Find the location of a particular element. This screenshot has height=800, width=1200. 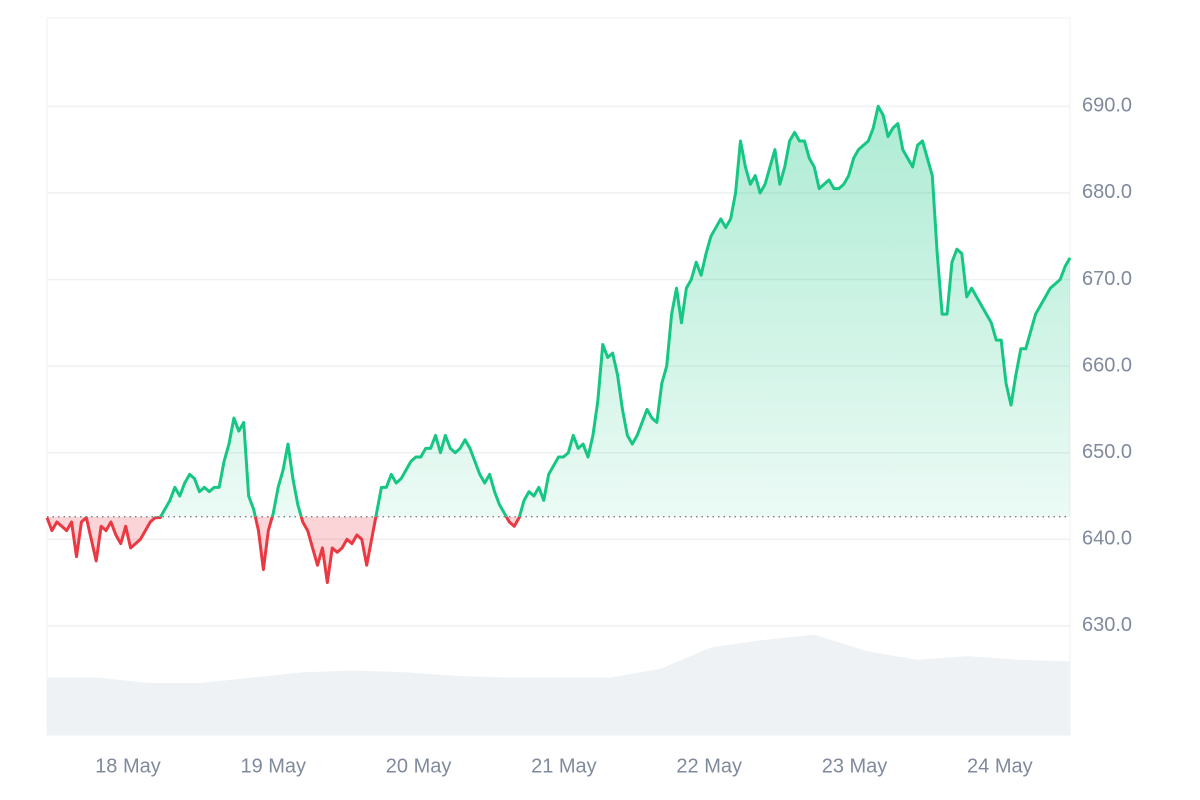

x-tick-label: 22 May is located at coordinates (709, 766).